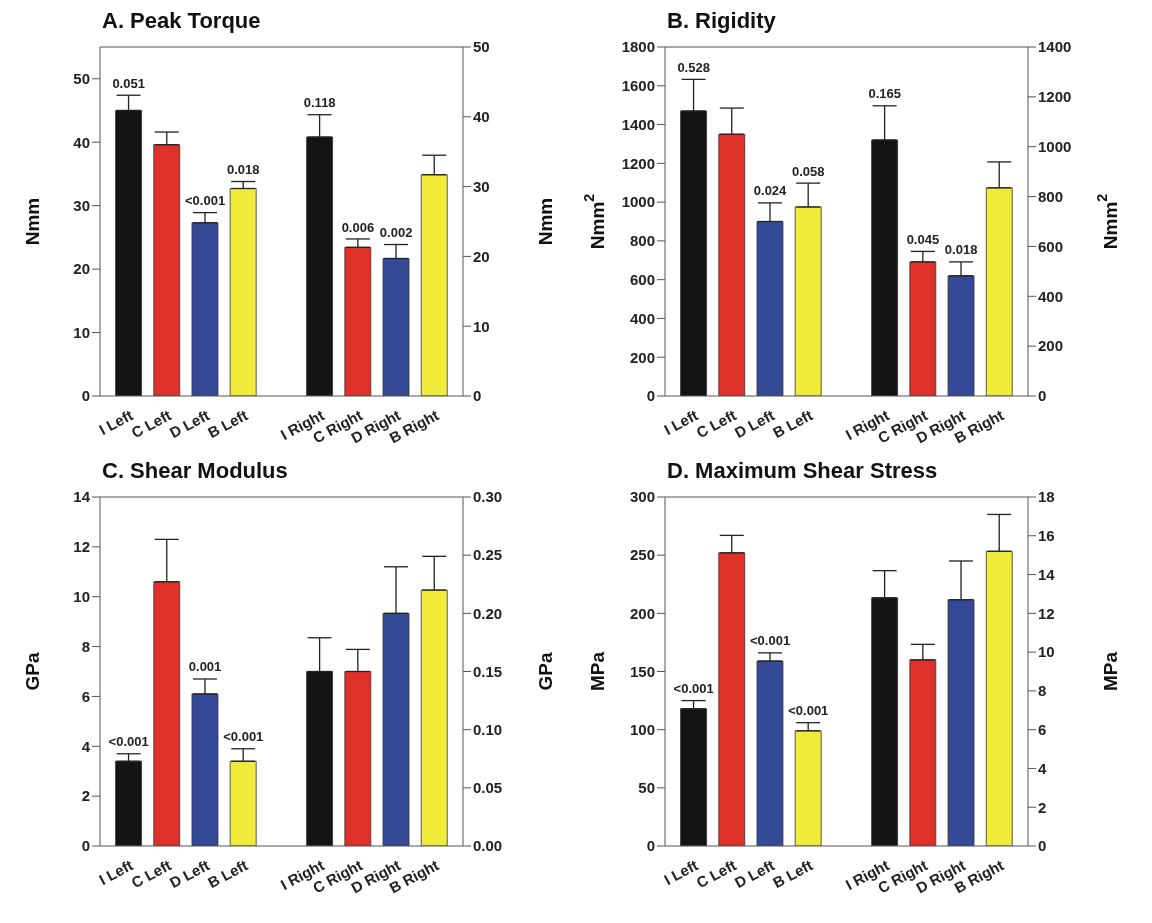 This screenshot has height=923, width=1152. Describe the element at coordinates (1051, 296) in the screenshot. I see `y2-tick-label: 400` at that location.